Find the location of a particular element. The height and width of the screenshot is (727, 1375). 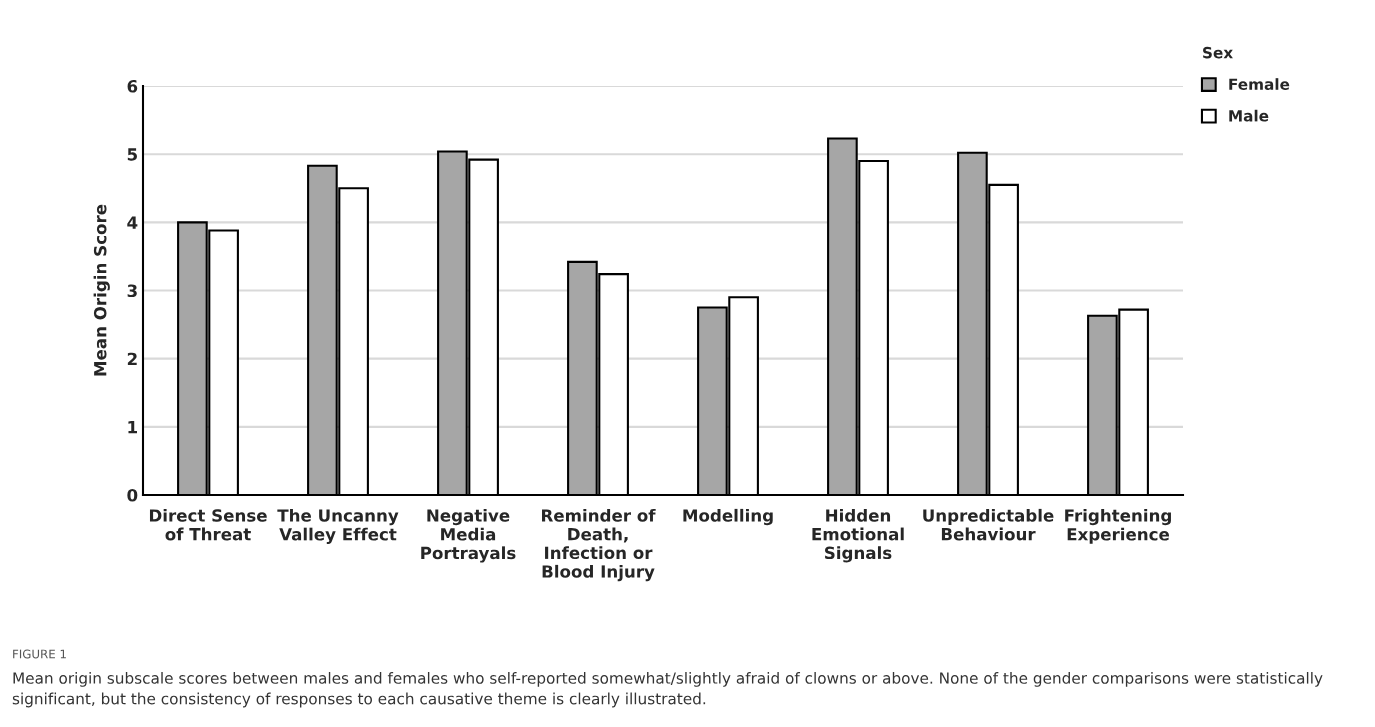

y-tick-label: 5 is located at coordinates (132, 154).